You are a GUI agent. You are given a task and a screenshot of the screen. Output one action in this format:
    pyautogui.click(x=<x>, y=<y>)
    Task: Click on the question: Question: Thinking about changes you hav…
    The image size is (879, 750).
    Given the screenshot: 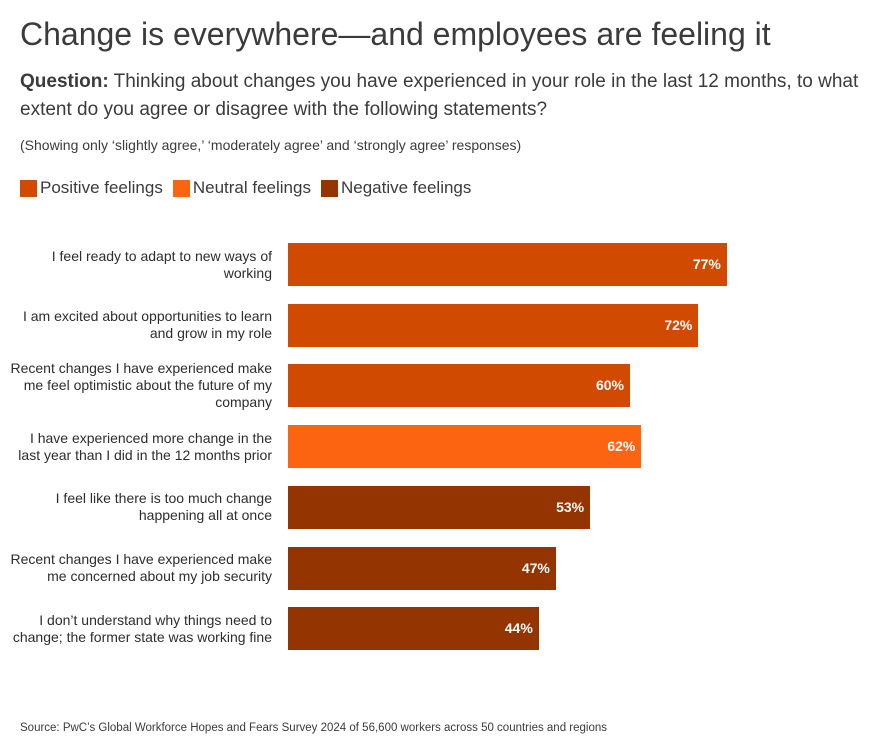 What is the action you would take?
    pyautogui.click(x=445, y=96)
    